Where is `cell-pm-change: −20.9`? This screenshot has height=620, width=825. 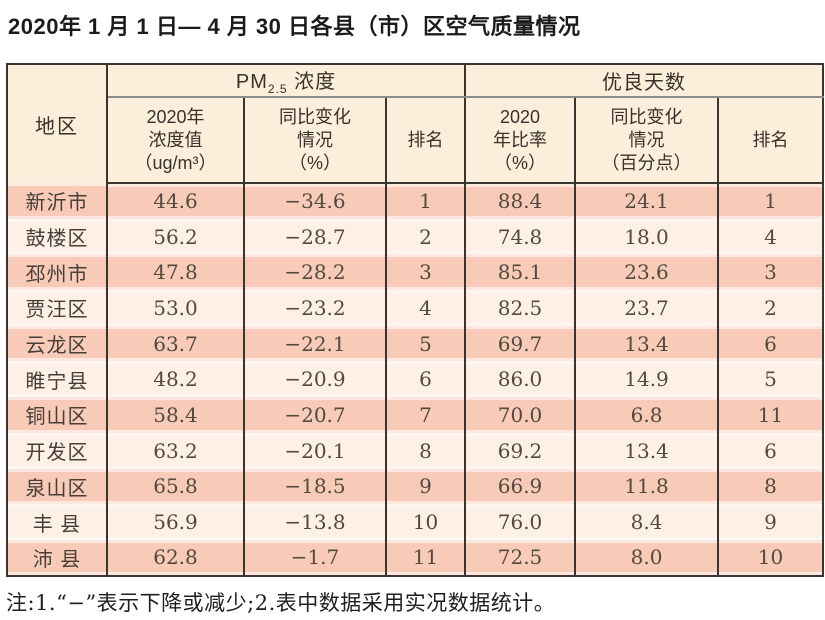
cell-pm-change: −20.9 is located at coordinates (315, 379).